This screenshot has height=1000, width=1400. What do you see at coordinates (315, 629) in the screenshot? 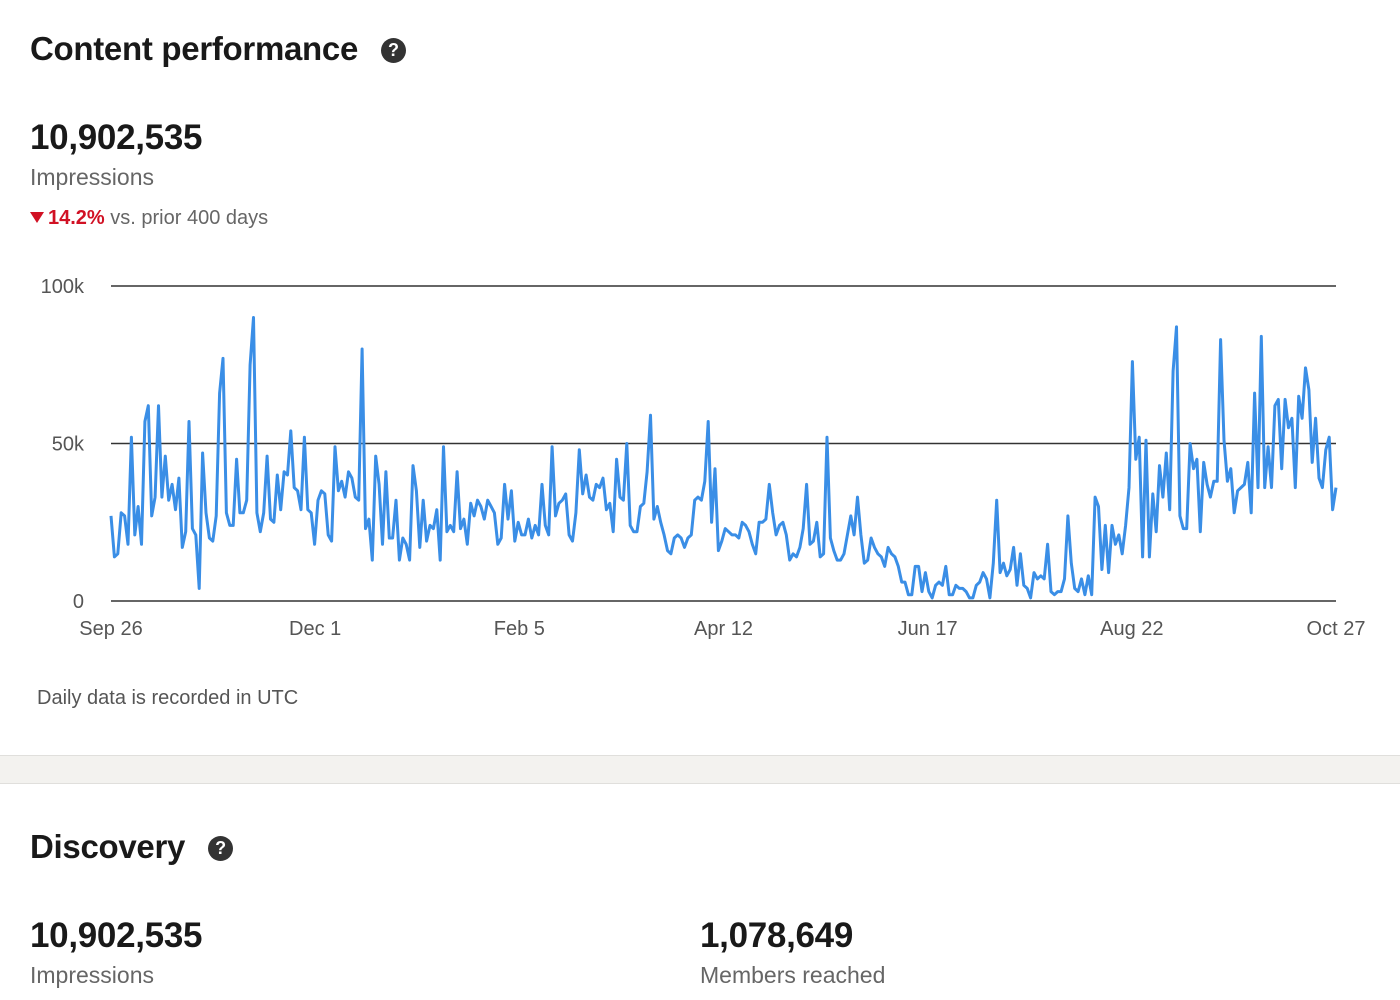
I see `x-tick-label: Dec 1` at bounding box center [315, 629].